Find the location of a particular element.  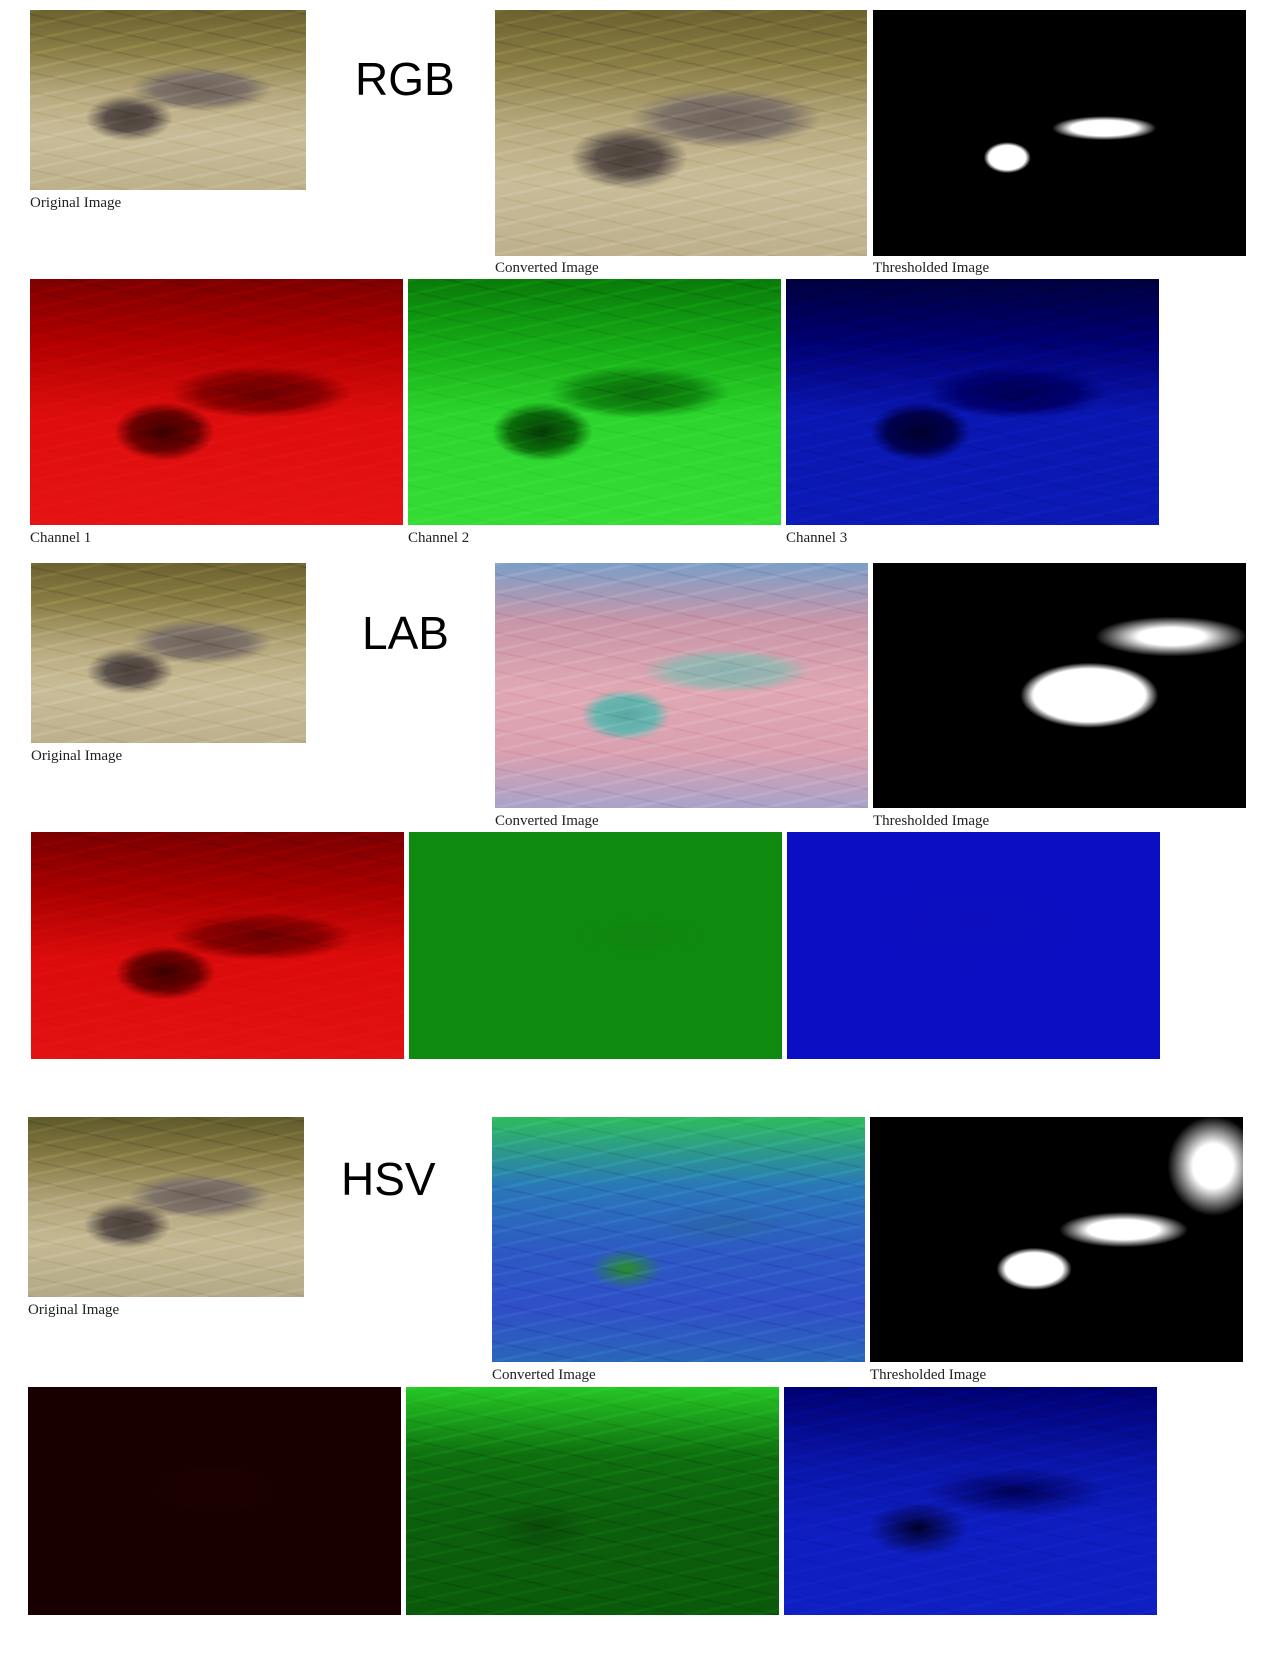

lab-section-title: LAB is located at coordinates (405, 633).